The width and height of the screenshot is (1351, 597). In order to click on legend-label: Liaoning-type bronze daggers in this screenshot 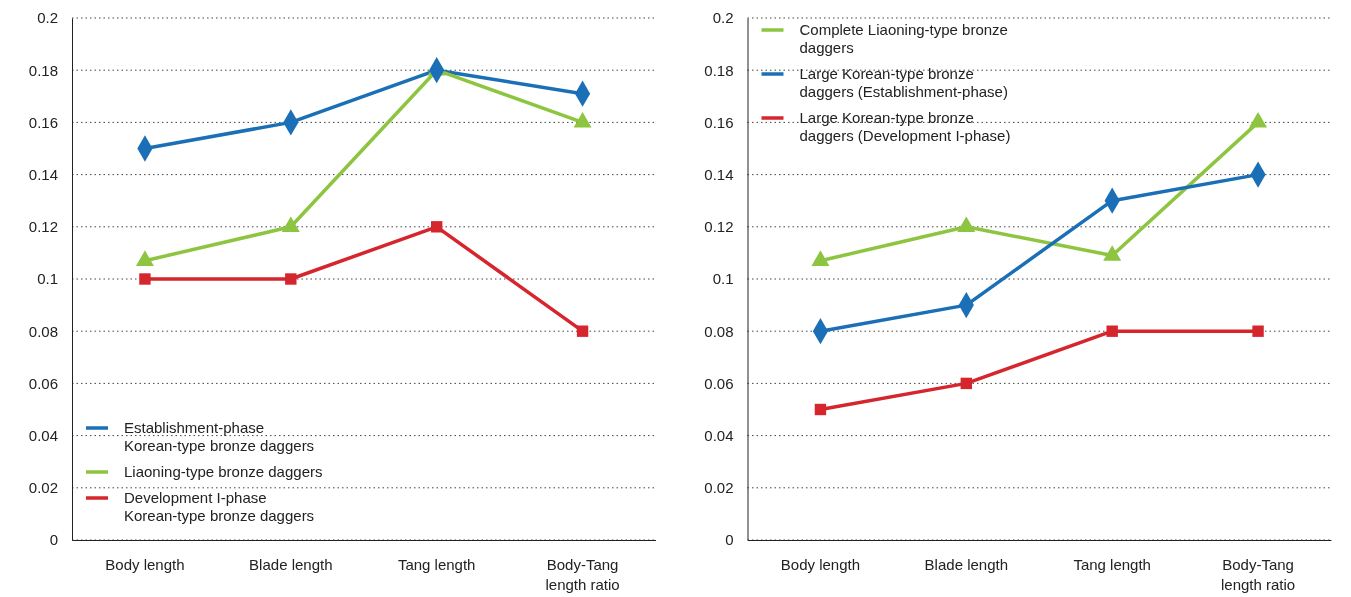, I will do `click(223, 471)`.